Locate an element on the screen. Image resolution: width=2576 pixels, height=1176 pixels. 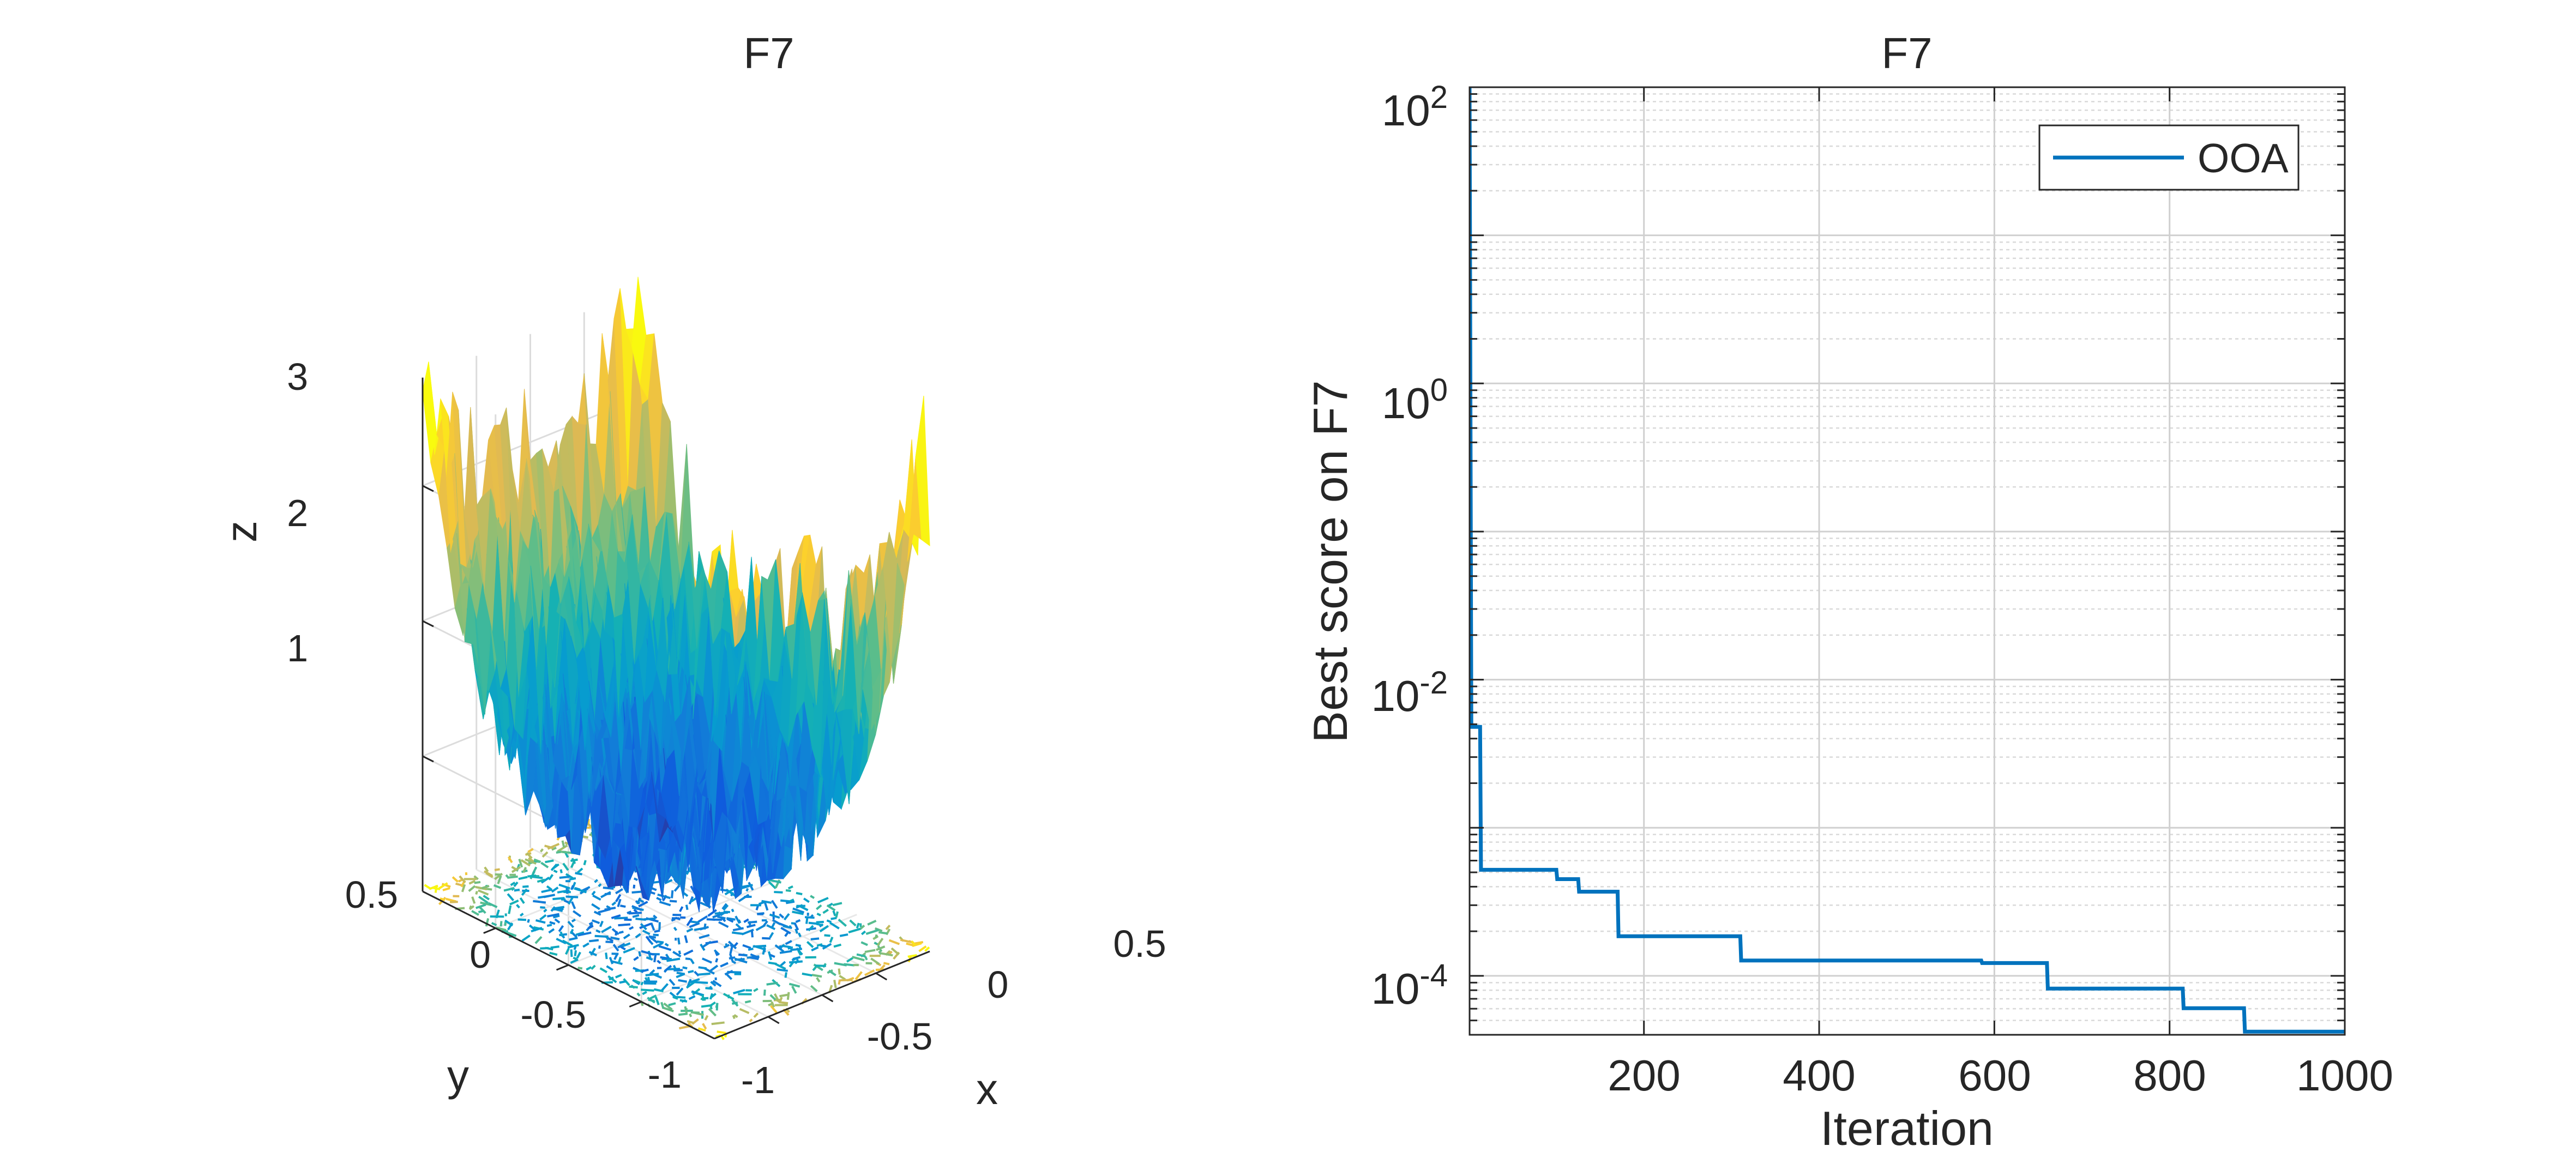
x-tick-0.5: 0.5 is located at coordinates (1139, 943).